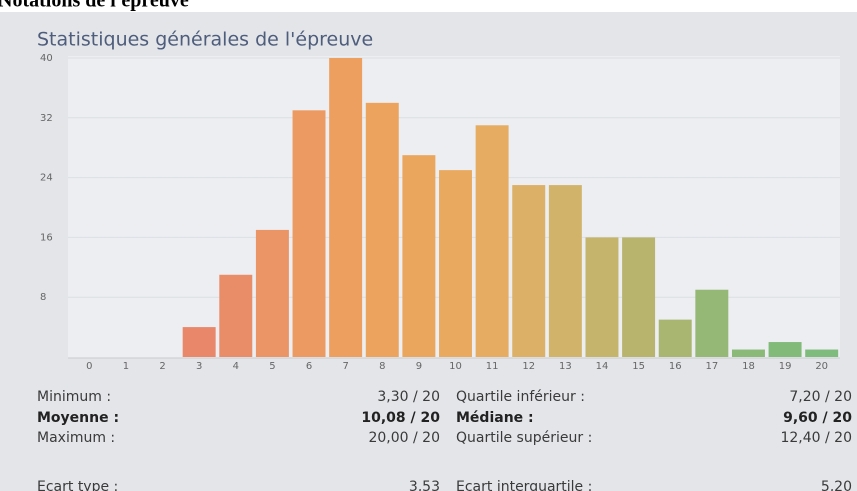 Image resolution: width=857 pixels, height=491 pixels. Describe the element at coordinates (785, 366) in the screenshot. I see `x-tick-label: 19` at that location.